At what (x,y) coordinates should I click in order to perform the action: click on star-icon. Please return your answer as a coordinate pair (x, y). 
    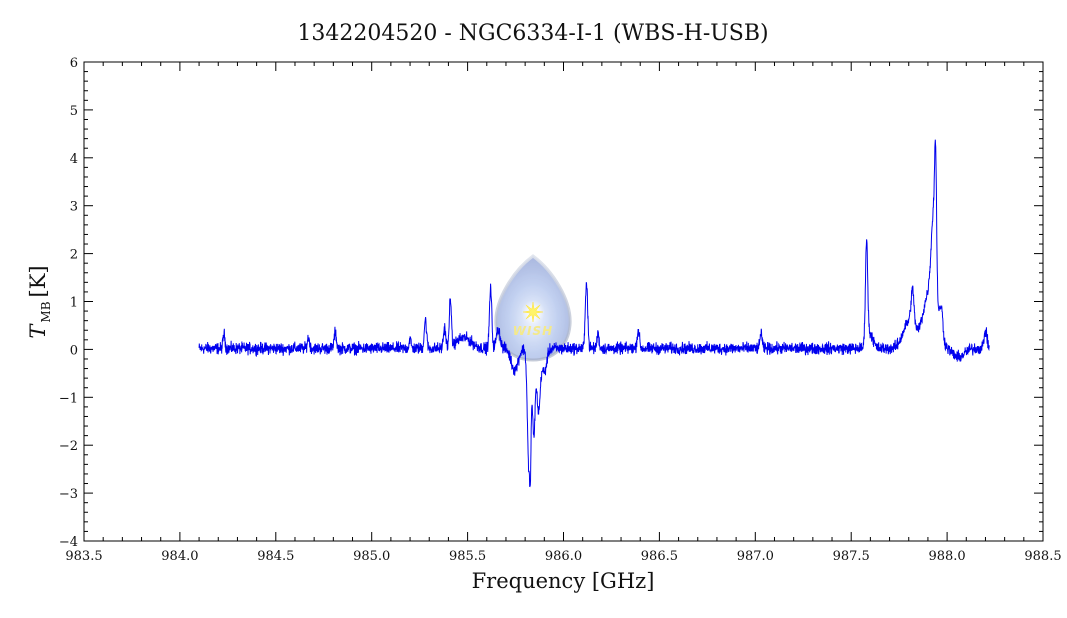
    Looking at the image, I should click on (533, 312).